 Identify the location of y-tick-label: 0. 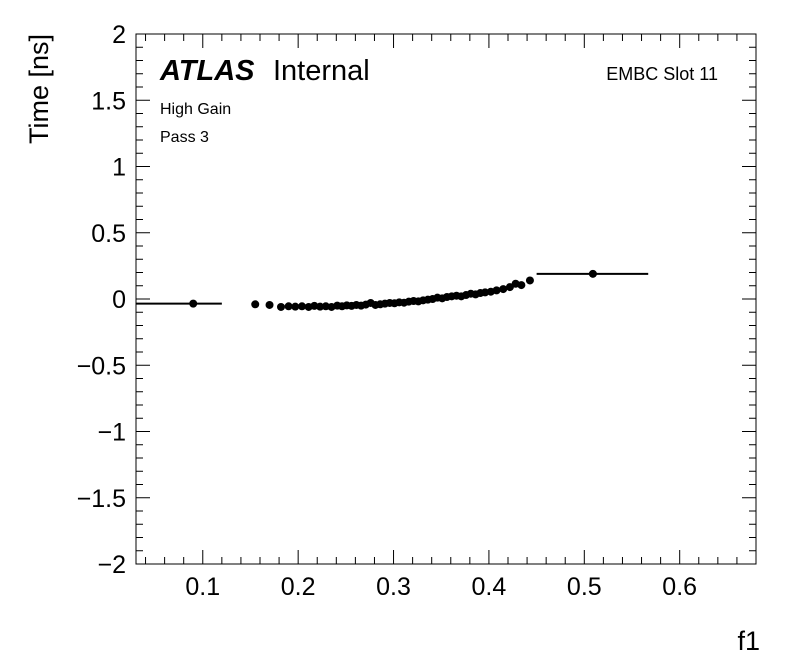
(119, 300).